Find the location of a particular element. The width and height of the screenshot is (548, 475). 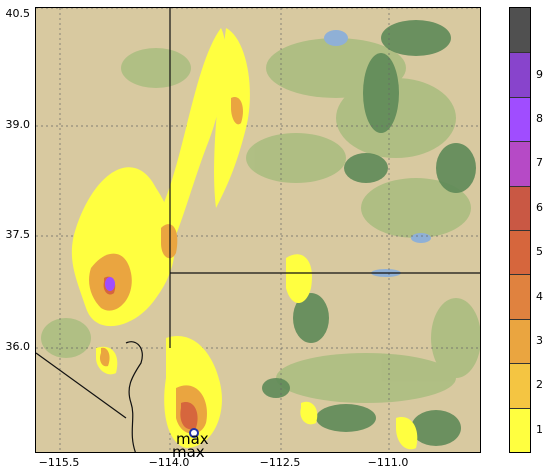

colorbar-tick-label: 1 is located at coordinates (539, 429).